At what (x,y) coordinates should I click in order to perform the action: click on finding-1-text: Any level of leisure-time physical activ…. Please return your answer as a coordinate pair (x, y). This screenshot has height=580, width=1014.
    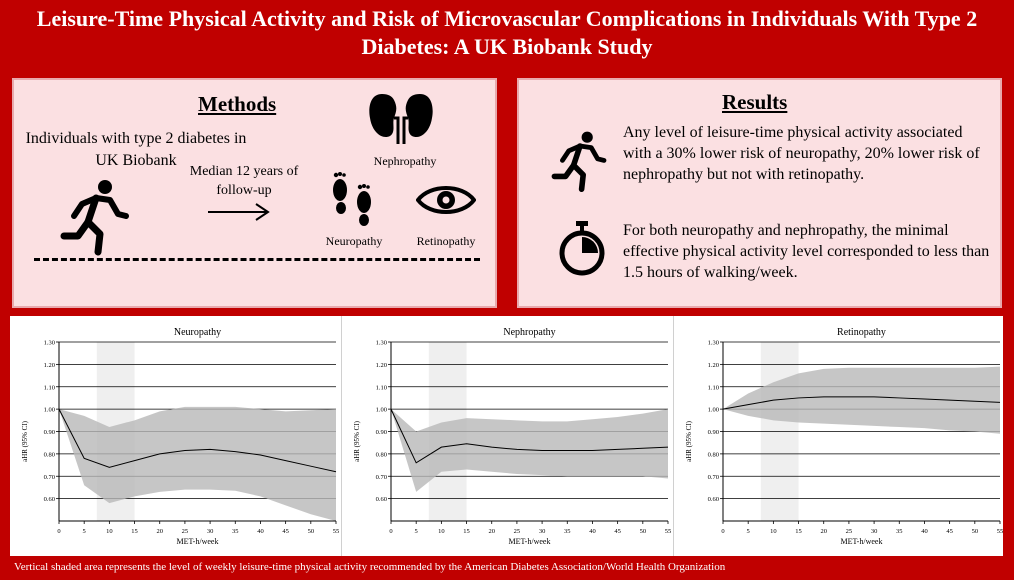
    Looking at the image, I should click on (801, 153).